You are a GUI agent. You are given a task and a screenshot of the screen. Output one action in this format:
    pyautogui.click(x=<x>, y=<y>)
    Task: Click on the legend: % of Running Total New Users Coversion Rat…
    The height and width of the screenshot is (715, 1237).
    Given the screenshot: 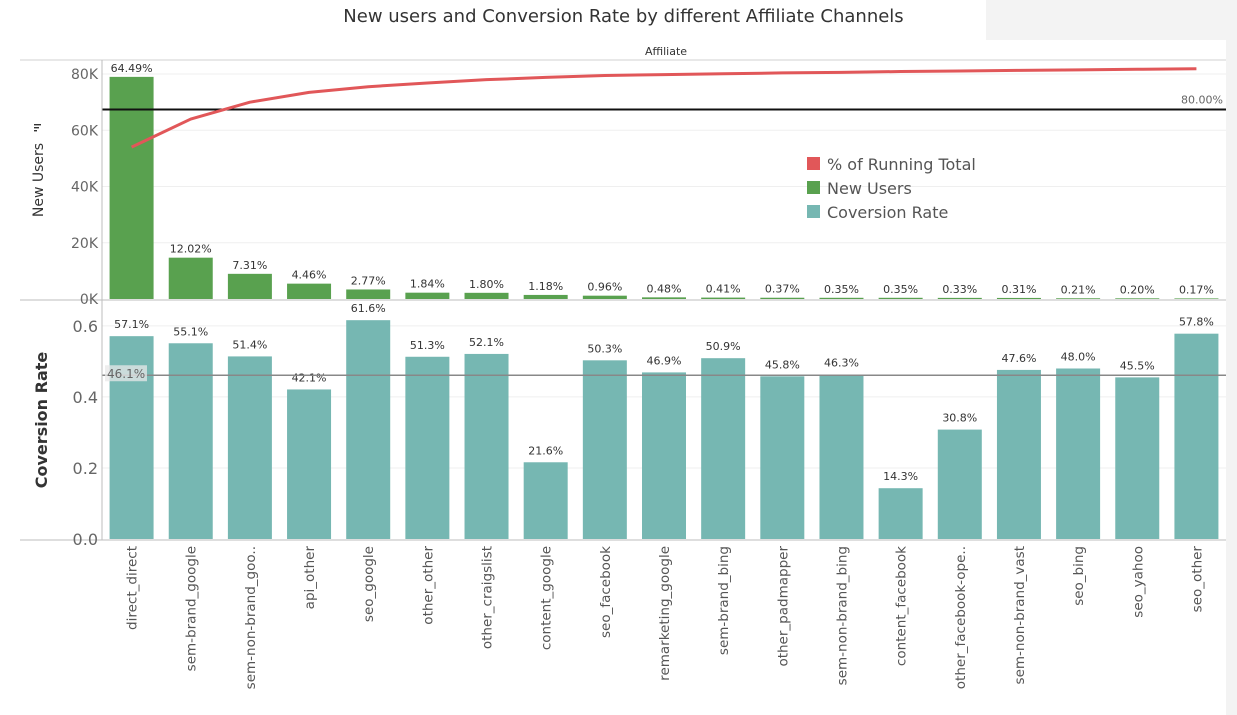 What is the action you would take?
    pyautogui.click(x=891, y=188)
    